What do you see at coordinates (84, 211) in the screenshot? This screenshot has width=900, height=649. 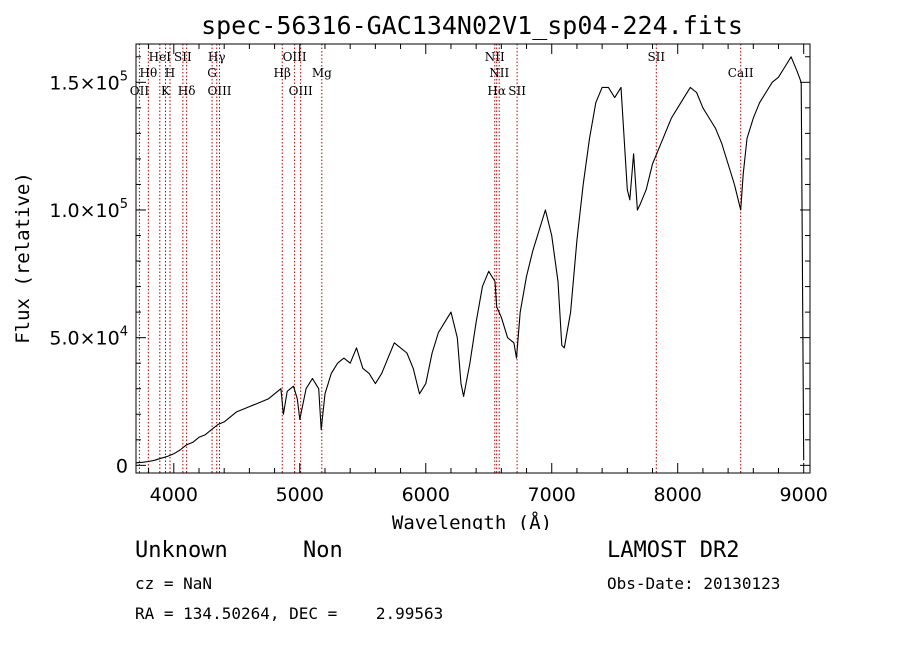 I see `y-tick-mantissa: 1.0×10` at bounding box center [84, 211].